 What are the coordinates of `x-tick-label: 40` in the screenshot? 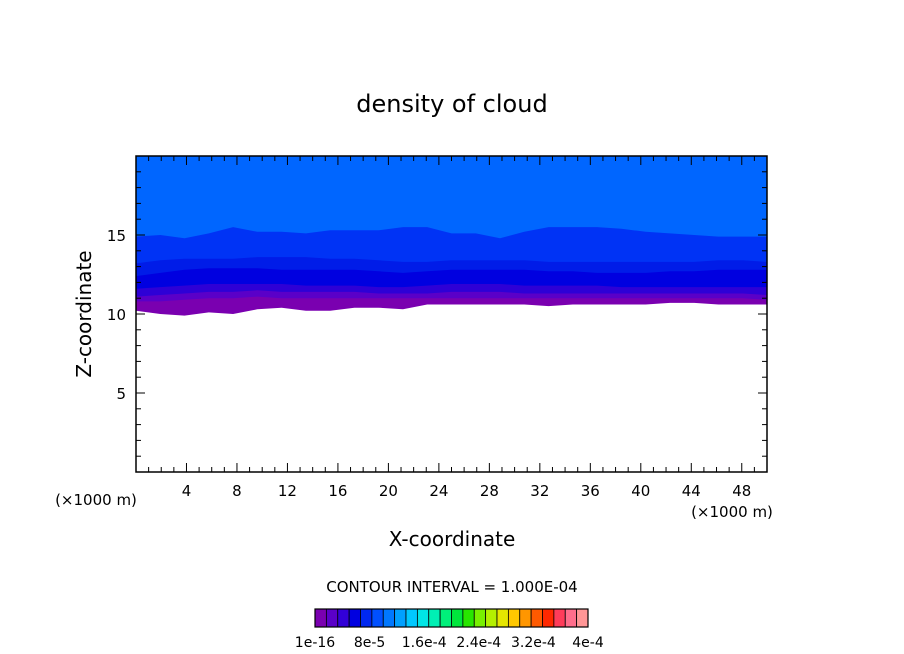 It's located at (640, 491).